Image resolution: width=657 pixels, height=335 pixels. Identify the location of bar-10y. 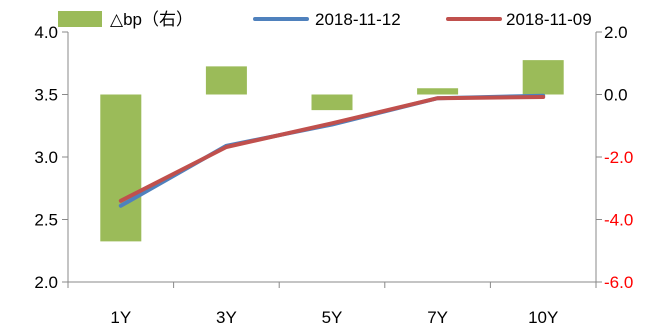
(543, 77).